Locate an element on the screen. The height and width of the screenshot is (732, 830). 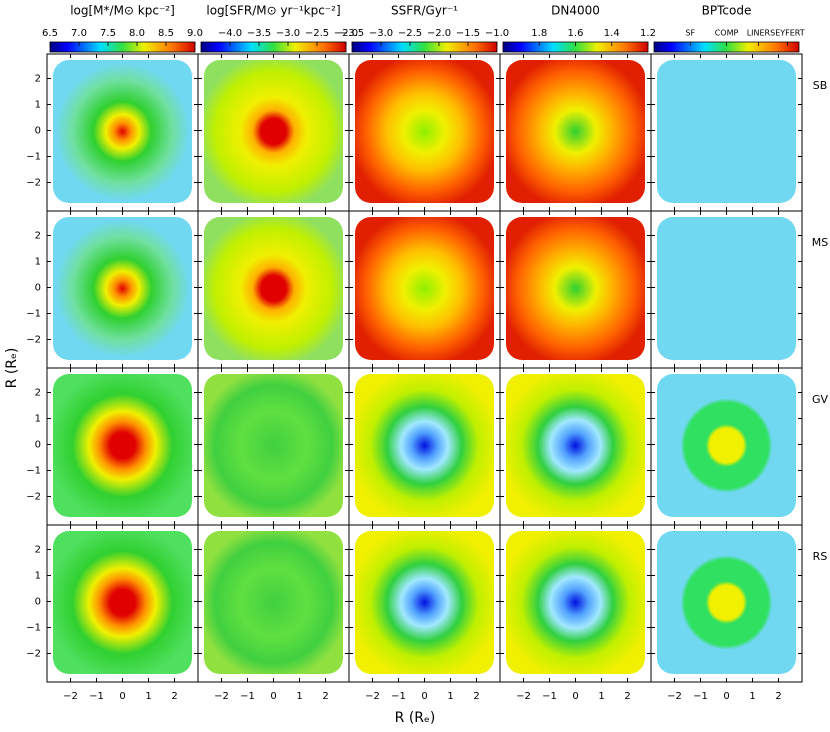
row-label: GV is located at coordinates (820, 399).